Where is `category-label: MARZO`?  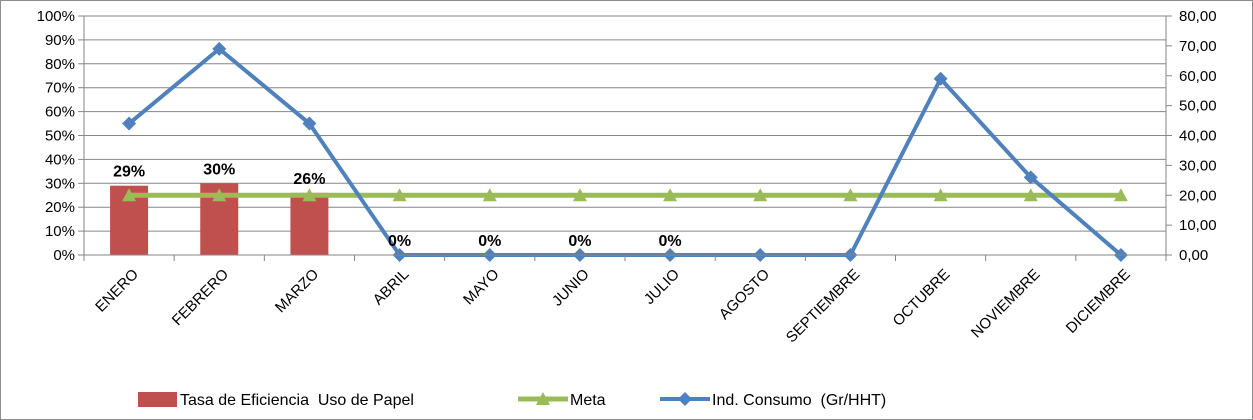
category-label: MARZO is located at coordinates (297, 291).